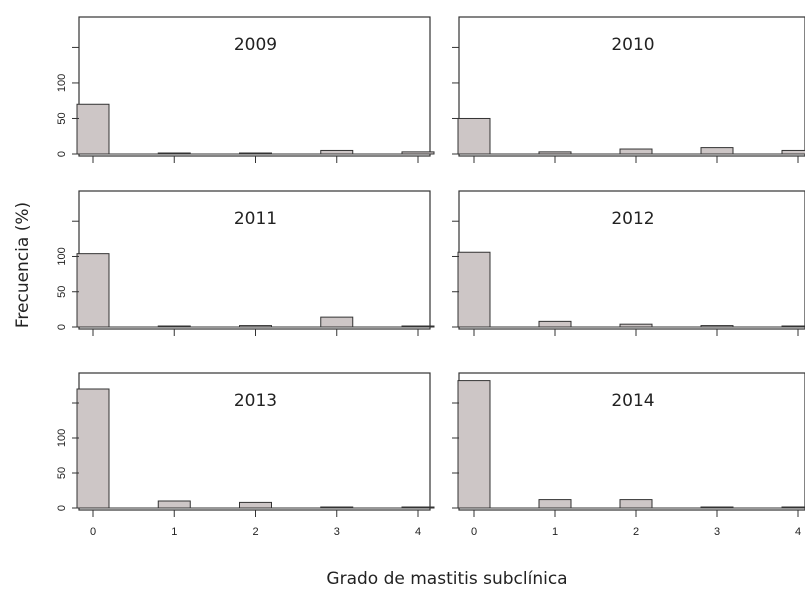  Describe the element at coordinates (632, 401) in the screenshot. I see `panel-title: 2014` at that location.